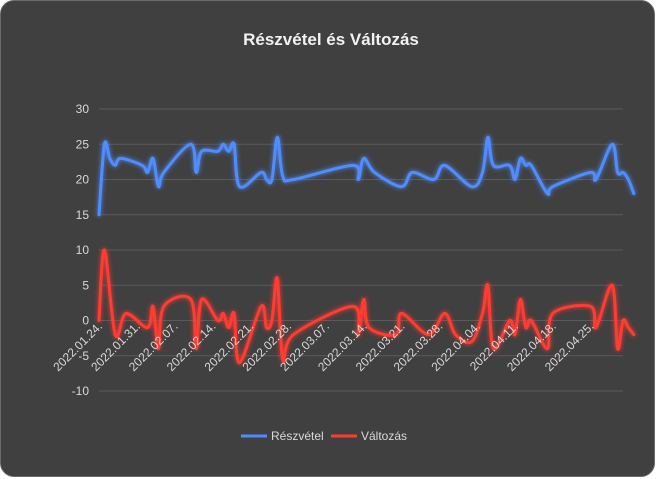 The image size is (657, 479). I want to click on y-tick-label-30: 30, so click(83, 109).